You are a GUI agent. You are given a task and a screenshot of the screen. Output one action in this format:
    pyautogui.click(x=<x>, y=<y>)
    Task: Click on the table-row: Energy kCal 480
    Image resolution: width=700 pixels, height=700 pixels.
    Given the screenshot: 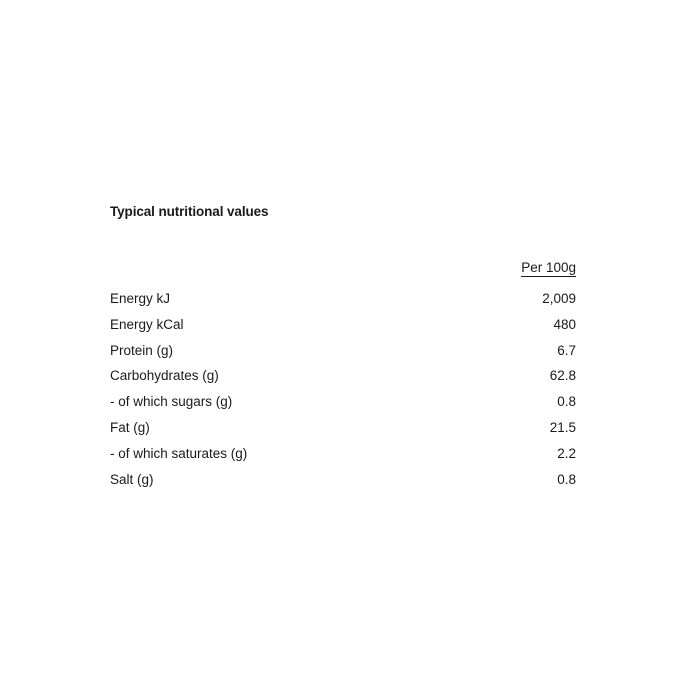 What is the action you would take?
    pyautogui.click(x=343, y=325)
    